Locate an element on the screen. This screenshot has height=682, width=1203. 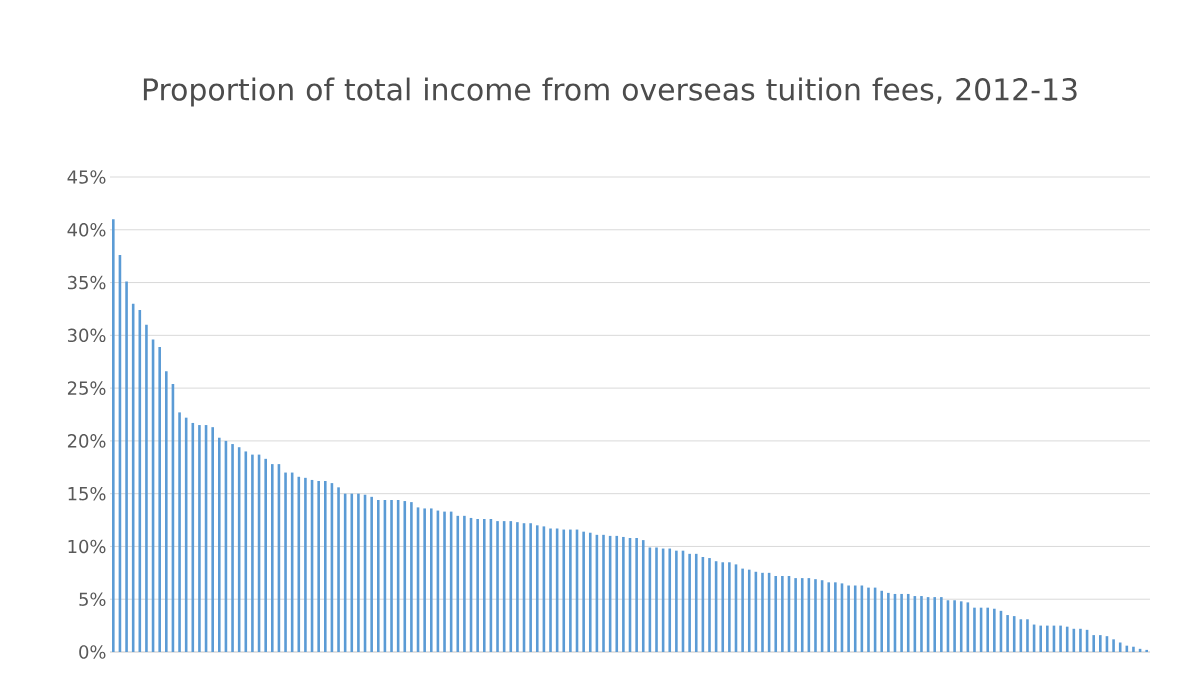
chart-title: Proportion of total income from overseas tuition fees, 2012-13 is located at coordinates (610, 92).